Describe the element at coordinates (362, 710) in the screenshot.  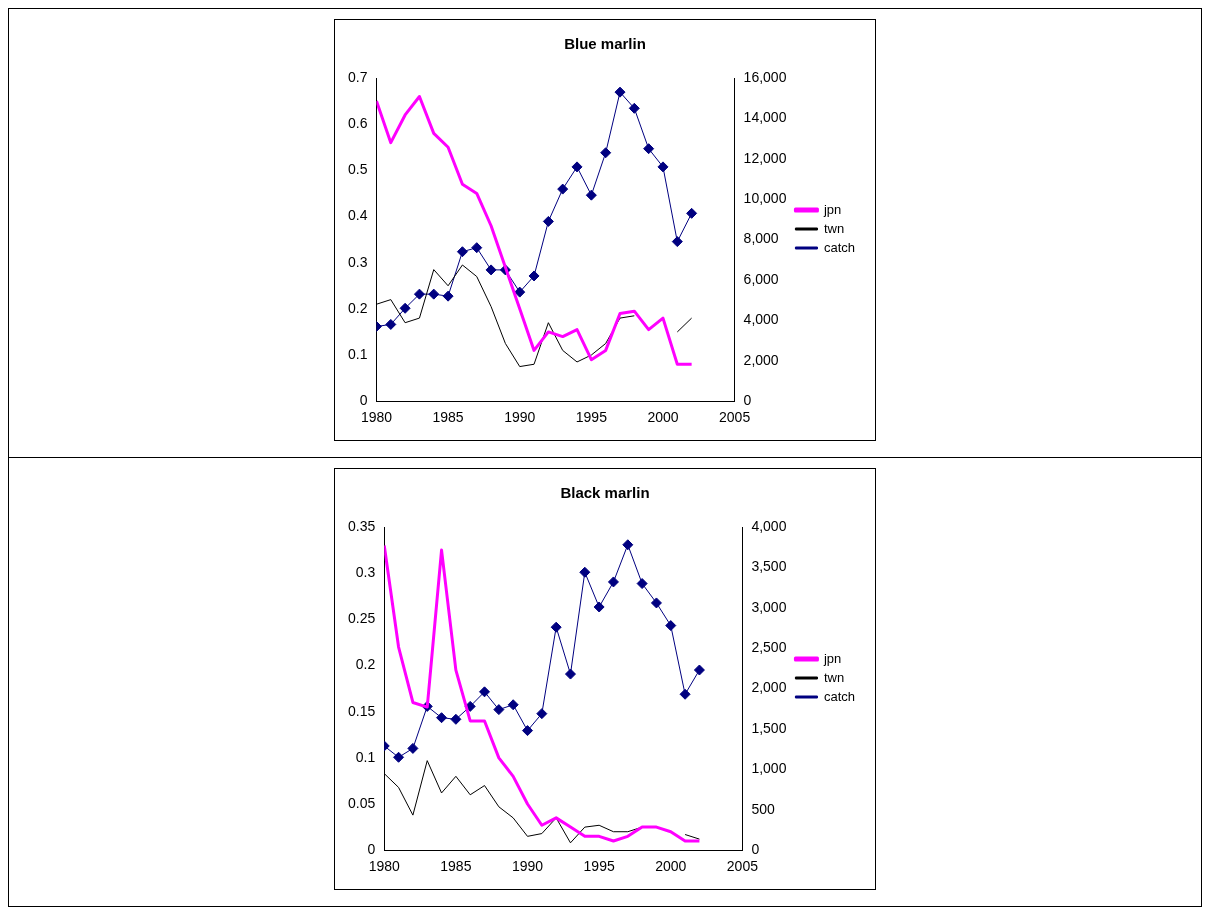
I see `y-tick-label: 0.15` at that location.